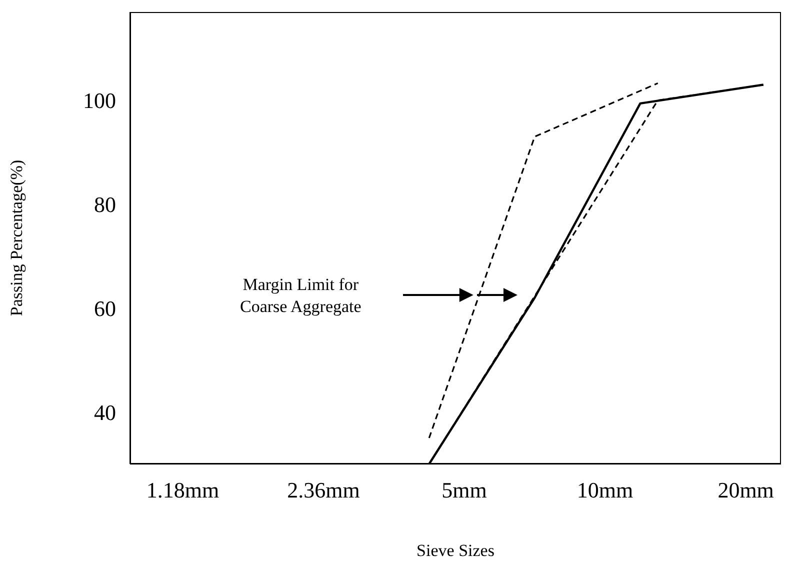 The image size is (803, 569). Describe the element at coordinates (105, 412) in the screenshot. I see `y-tick-label: 40` at that location.